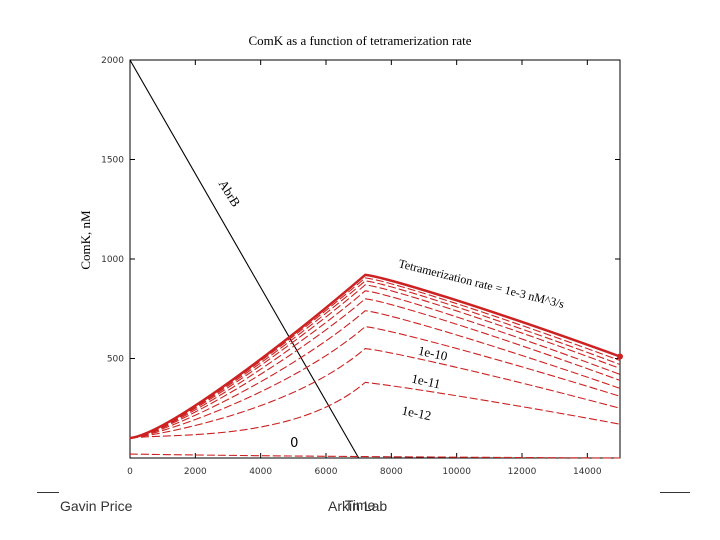 The image size is (720, 540). What do you see at coordinates (481, 283) in the screenshot?
I see `annotation-label: Tetramerization rate = 1e-3 nM^3/s` at bounding box center [481, 283].